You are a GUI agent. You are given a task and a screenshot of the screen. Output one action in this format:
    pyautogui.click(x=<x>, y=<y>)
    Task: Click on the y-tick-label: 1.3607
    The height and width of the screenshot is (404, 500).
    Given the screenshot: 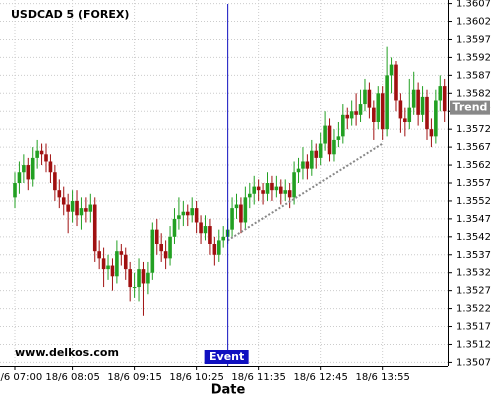 What is the action you would take?
    pyautogui.click(x=473, y=5)
    